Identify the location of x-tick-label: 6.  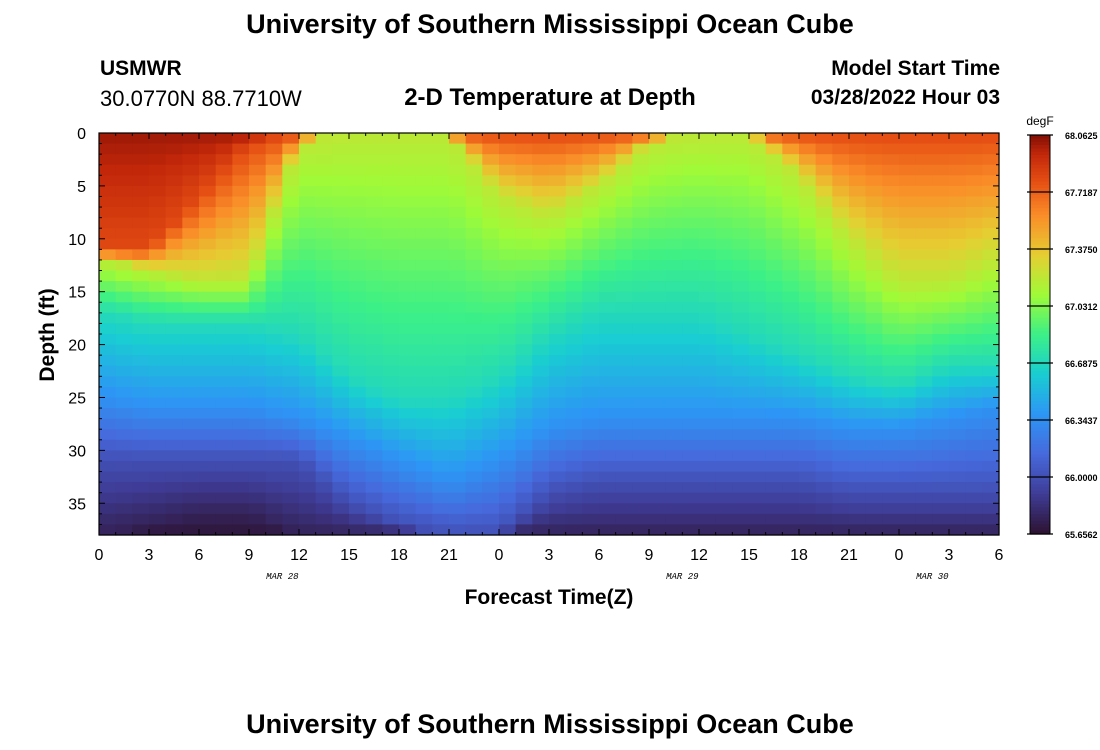
(999, 555).